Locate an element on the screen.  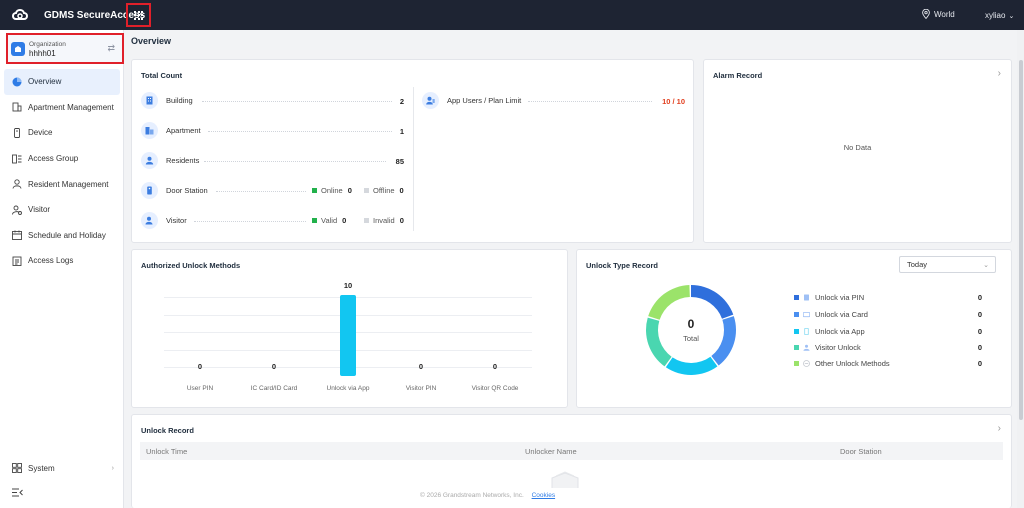
category-label: Visitor QR Code is located at coordinates (495, 388).